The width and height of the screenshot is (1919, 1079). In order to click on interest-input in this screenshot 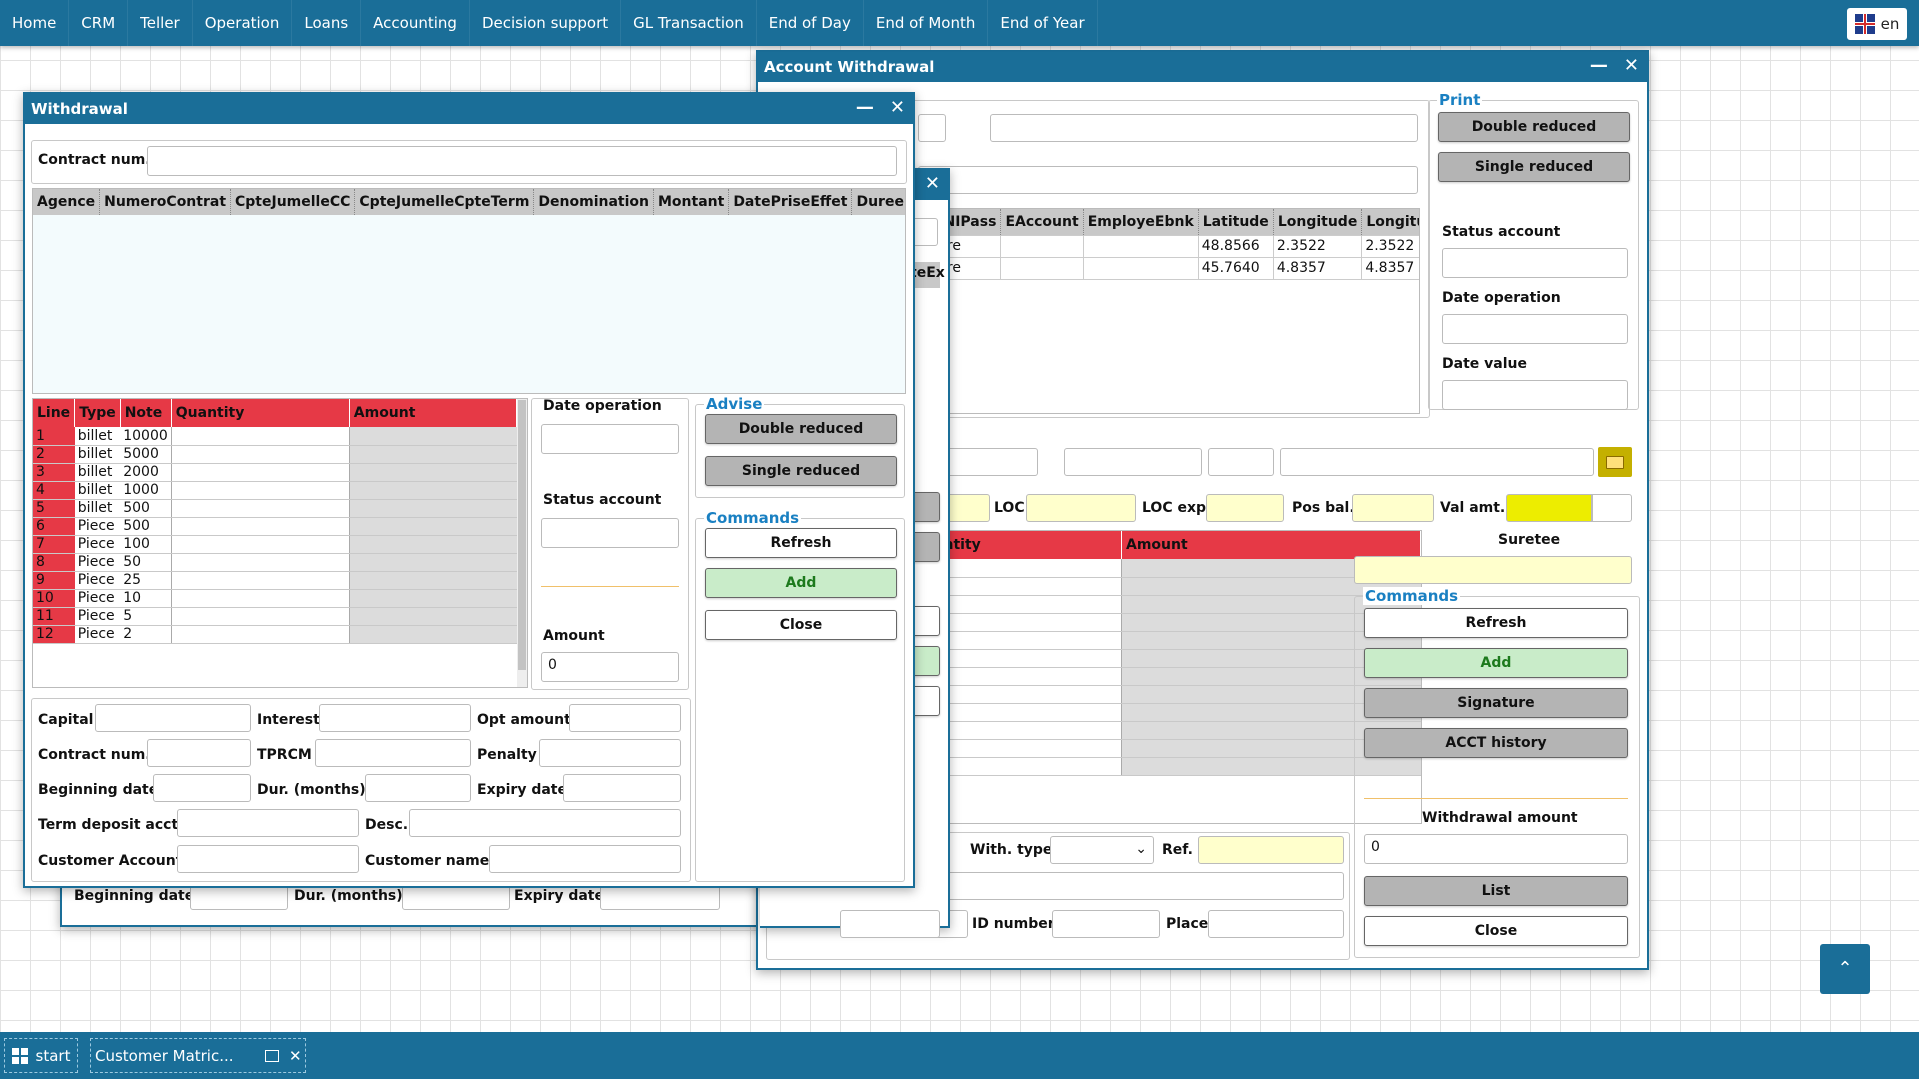, I will do `click(395, 718)`.